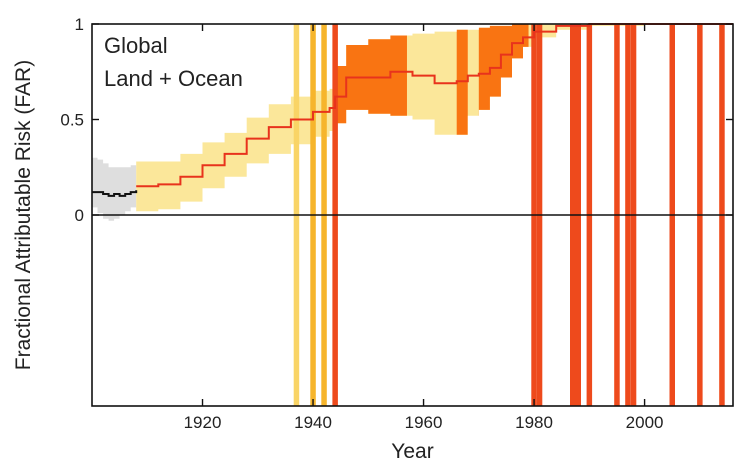 Image resolution: width=745 pixels, height=468 pixels. I want to click on x-tick-label: 2000, so click(645, 422).